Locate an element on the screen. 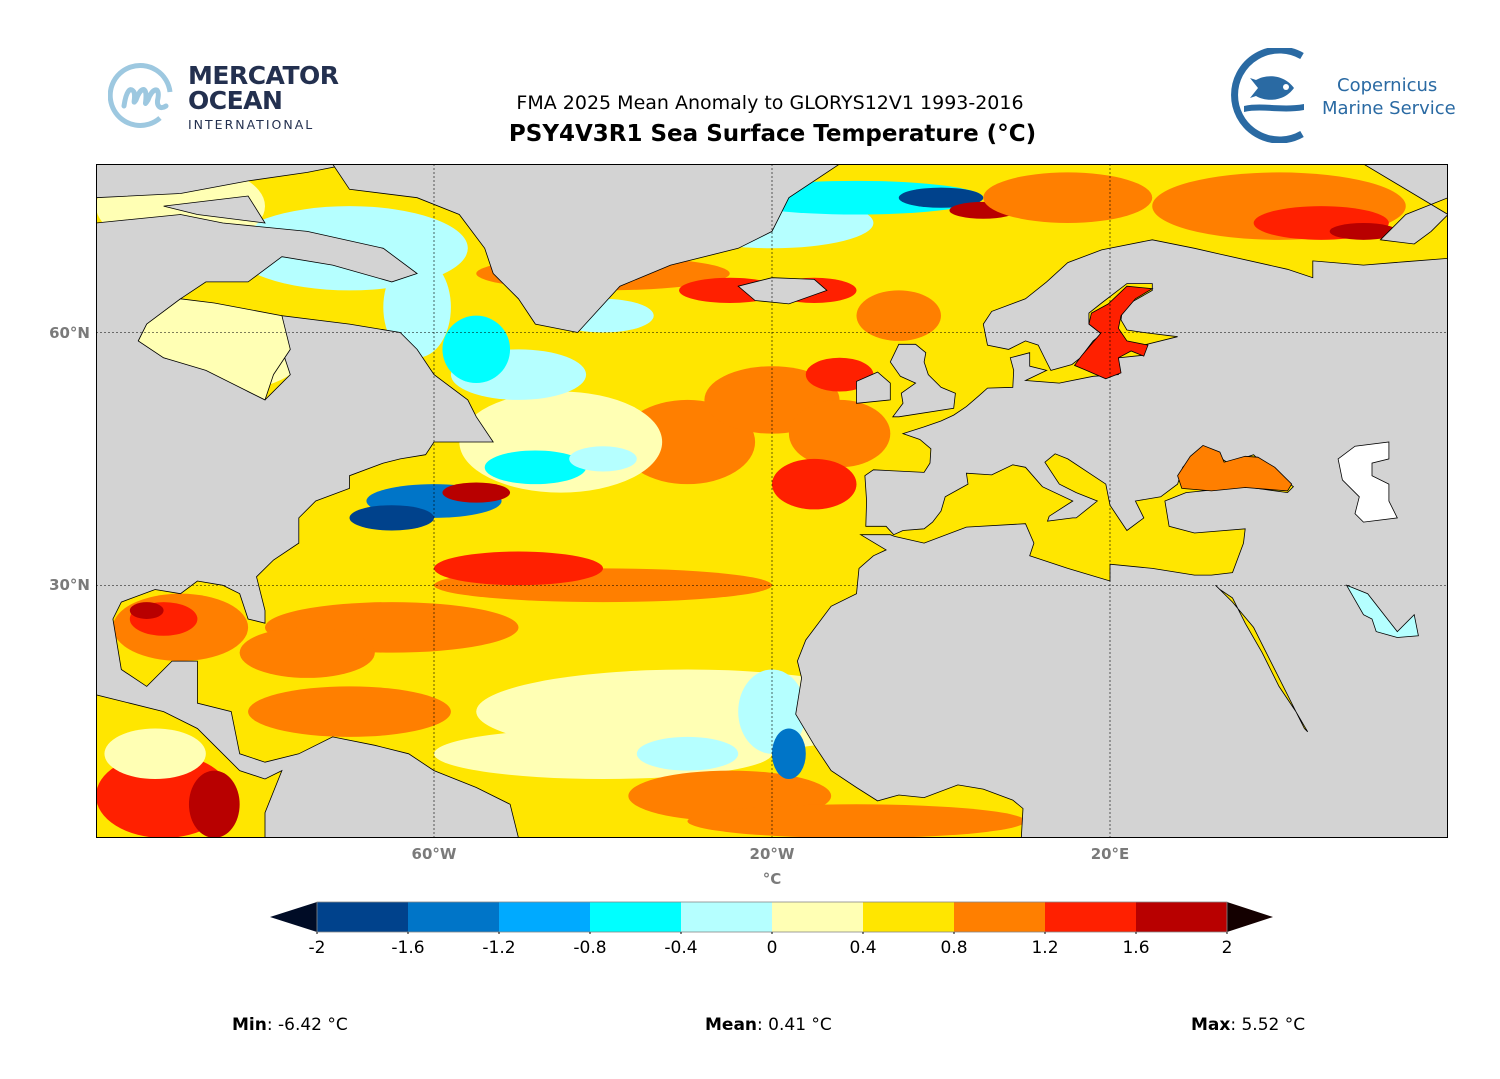  colorbar is located at coordinates (771, 917).